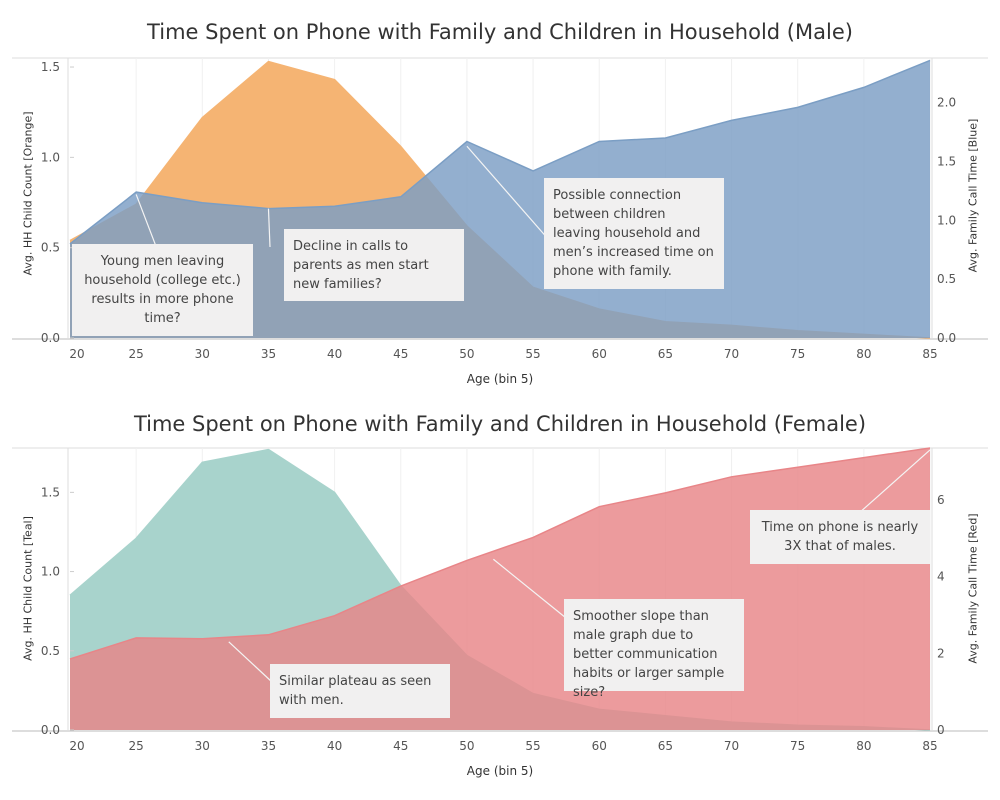 The width and height of the screenshot is (1000, 800). I want to click on y-axis-title-left-female: Avg. HH Child Count [Teal], so click(28, 588).